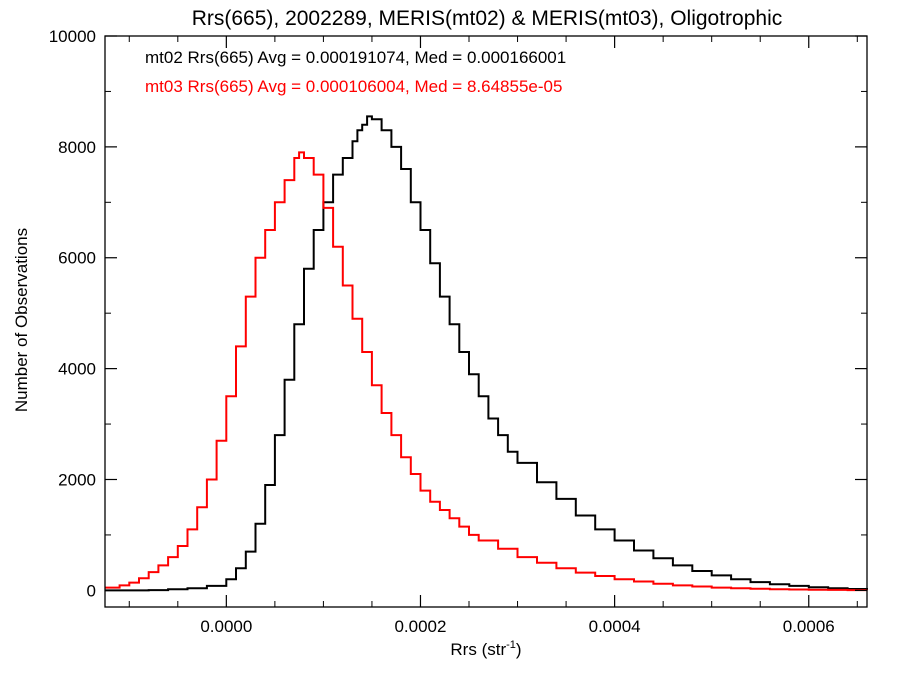 This screenshot has height=675, width=900. I want to click on y-tick-label: 10000, so click(72, 36).